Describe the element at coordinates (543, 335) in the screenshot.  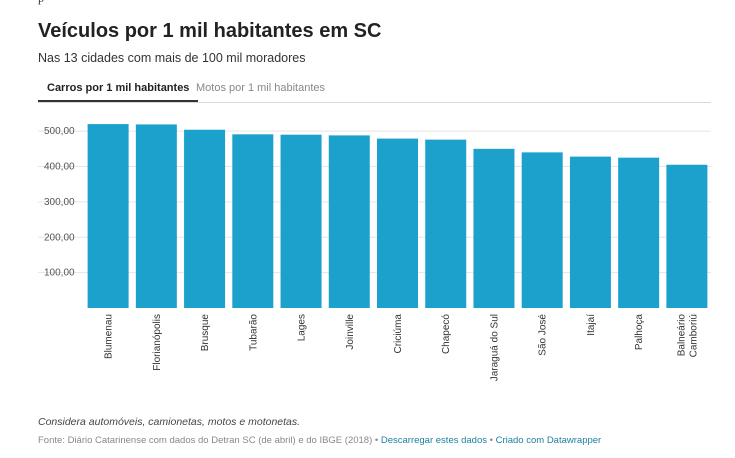
I see `x-tick-label: São José` at that location.